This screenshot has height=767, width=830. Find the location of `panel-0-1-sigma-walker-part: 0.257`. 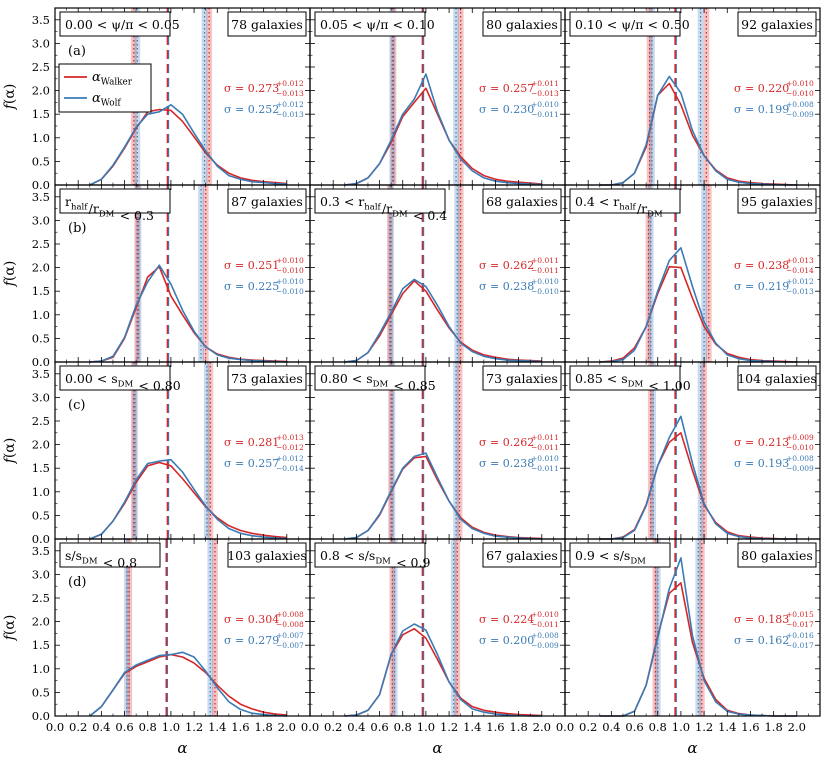

panel-0-1-sigma-walker-part: 0.257 is located at coordinates (519, 88).